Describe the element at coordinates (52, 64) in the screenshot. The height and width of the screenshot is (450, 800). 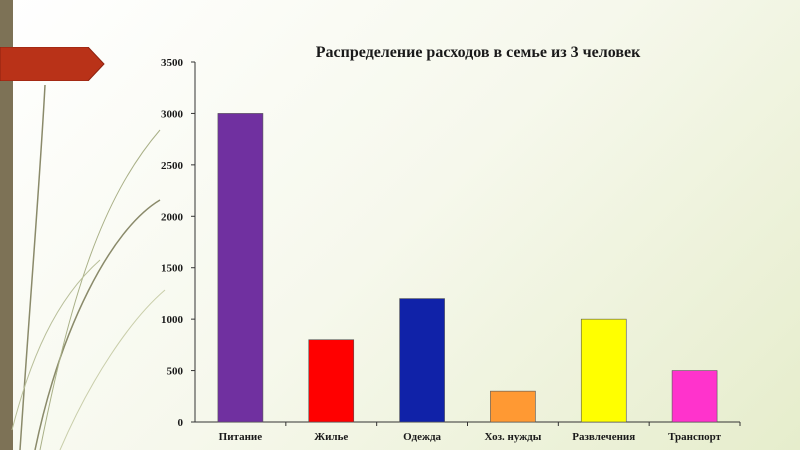
I see `accent-arrow` at that location.